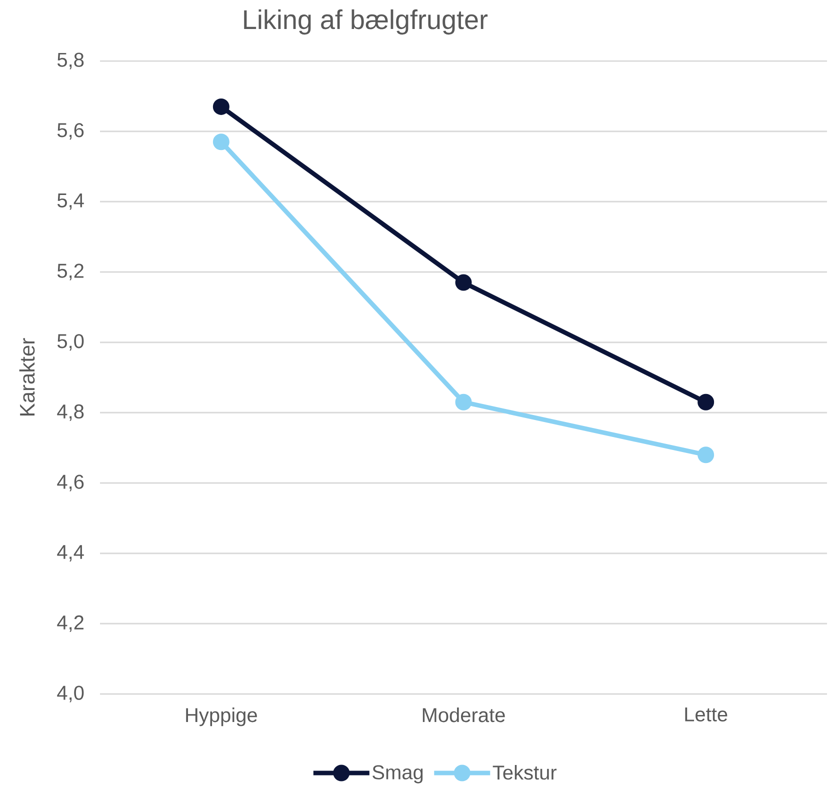  I want to click on y-tick-label: 5,0, so click(70, 342).